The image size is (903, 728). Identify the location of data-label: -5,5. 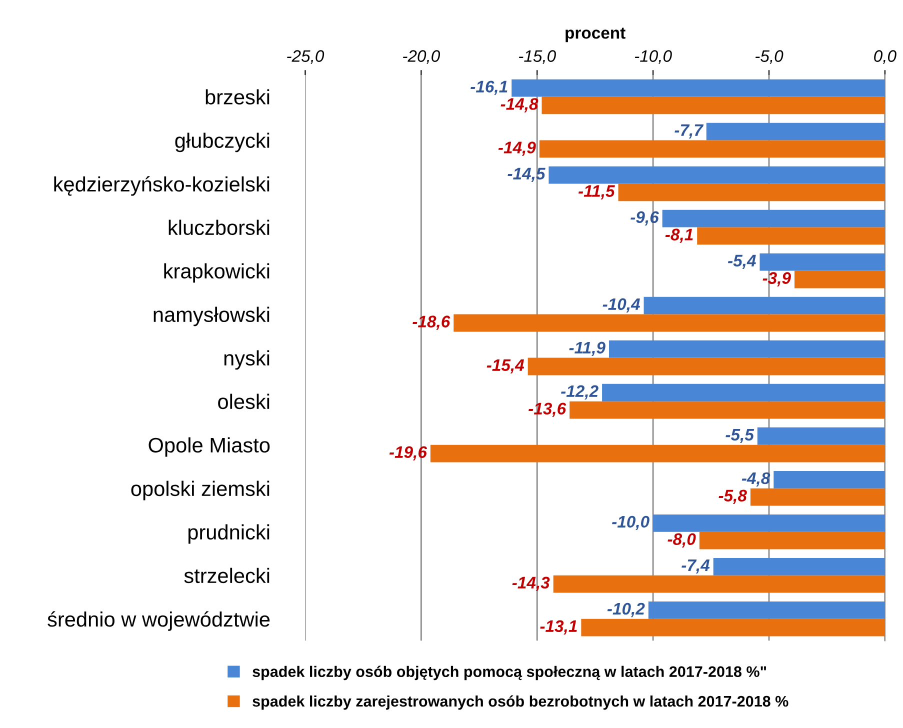
(740, 436).